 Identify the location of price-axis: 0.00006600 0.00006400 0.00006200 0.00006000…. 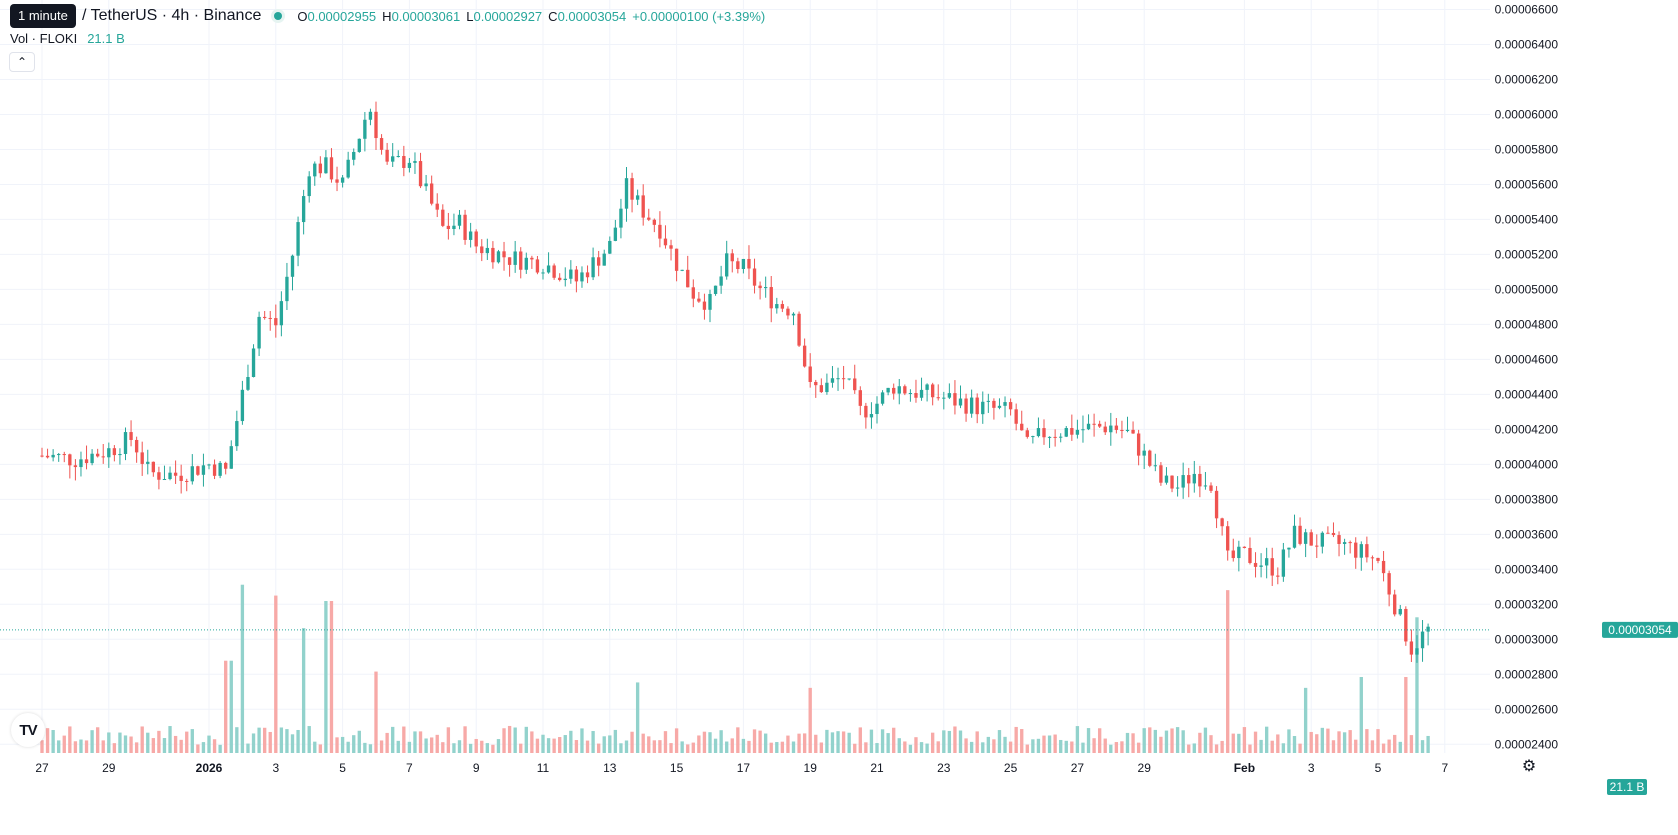
(1527, 376).